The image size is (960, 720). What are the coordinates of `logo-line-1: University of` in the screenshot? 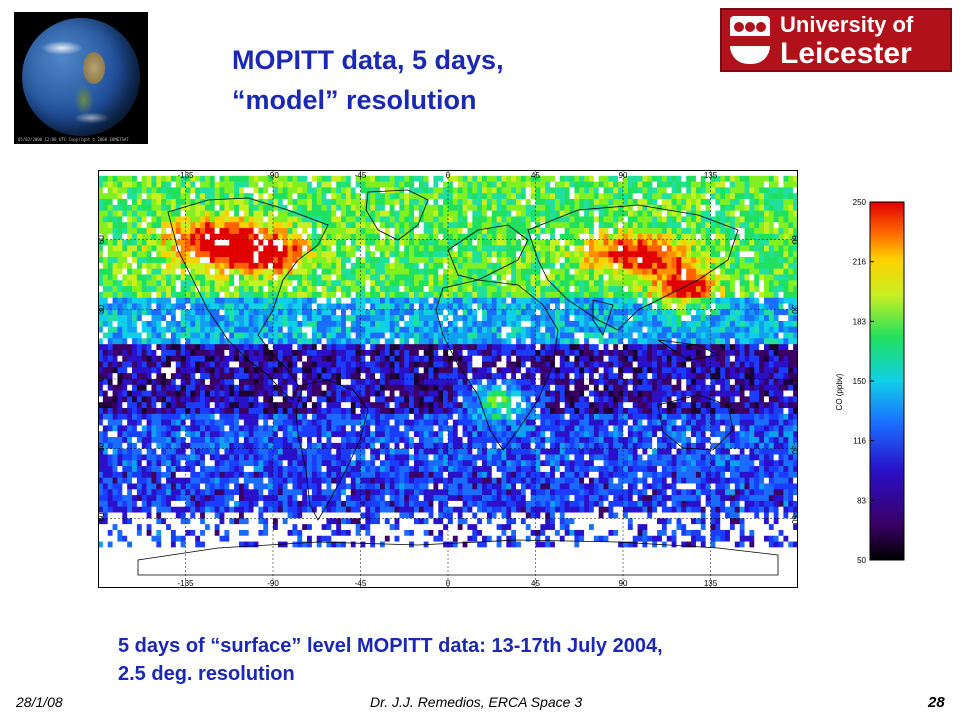 It's located at (847, 24).